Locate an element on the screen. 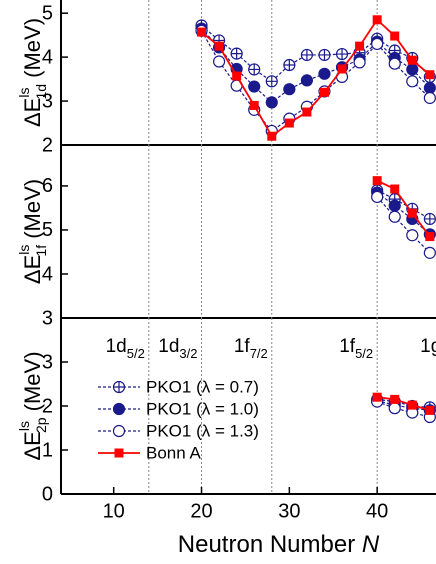  x-axis-label: Neutron Number N is located at coordinates (279, 544).